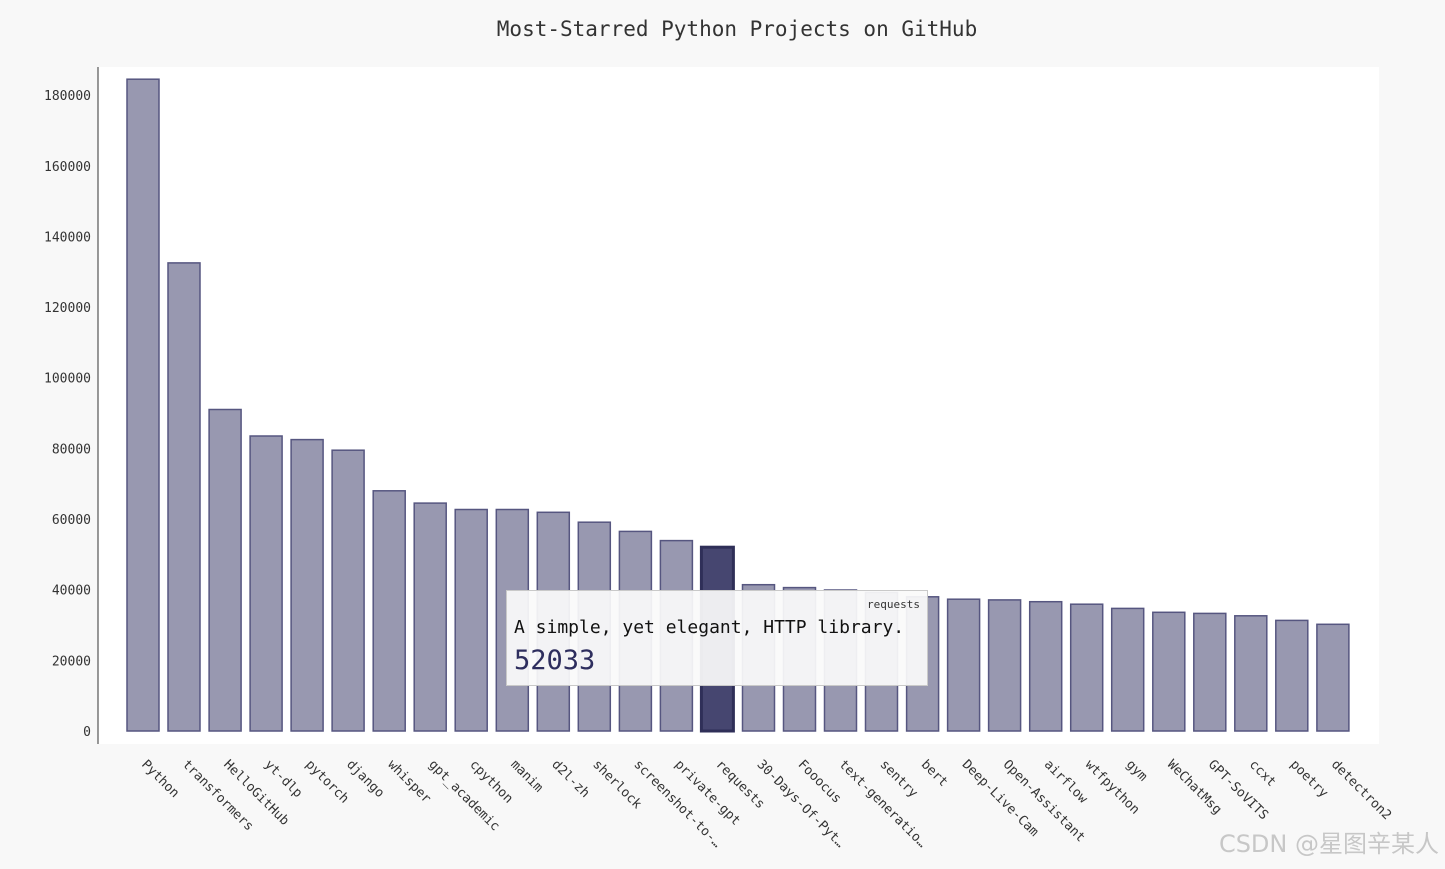  What do you see at coordinates (1328, 844) in the screenshot?
I see `watermark: CSDN @星图辛某人` at bounding box center [1328, 844].